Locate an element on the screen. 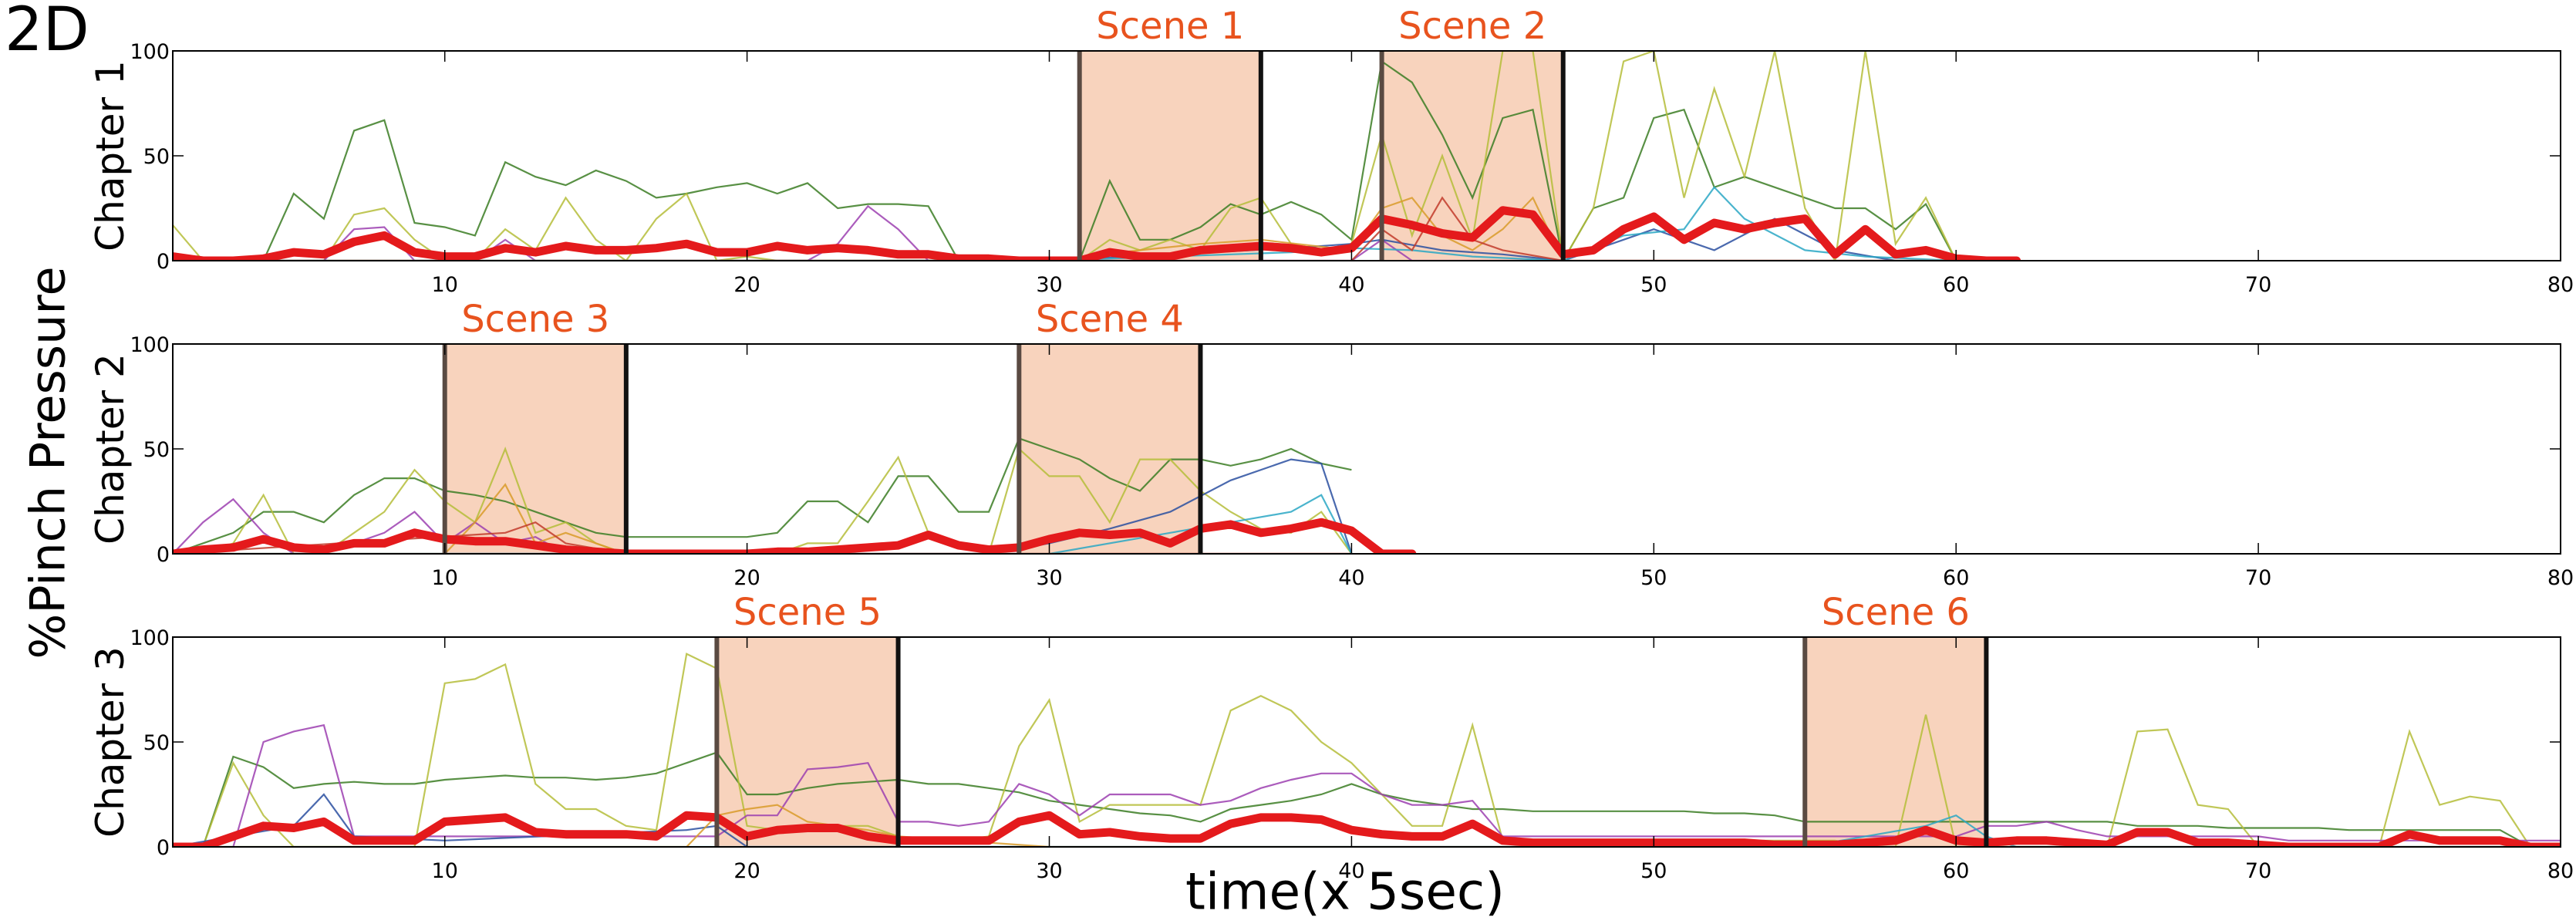  chapter-label: Chapter 3 is located at coordinates (110, 742).